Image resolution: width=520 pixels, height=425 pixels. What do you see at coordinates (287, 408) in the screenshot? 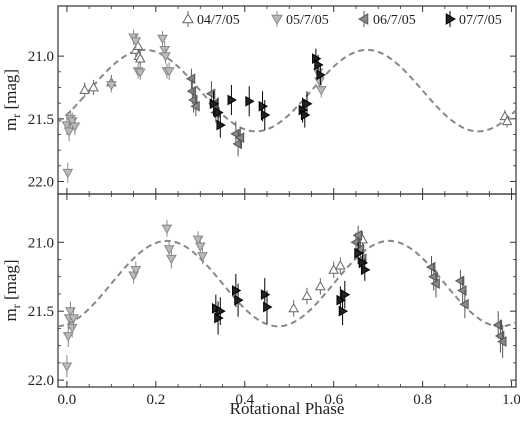
I see `x-axis-label: Rotational Phase` at bounding box center [287, 408].